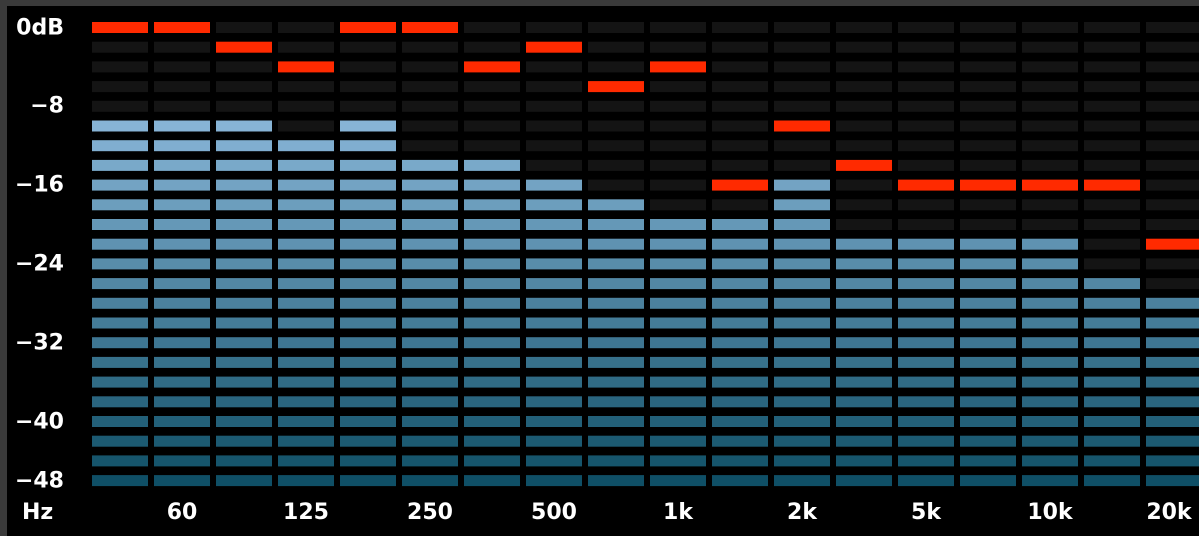 This screenshot has width=1199, height=536. I want to click on db-label: −8, so click(47, 106).